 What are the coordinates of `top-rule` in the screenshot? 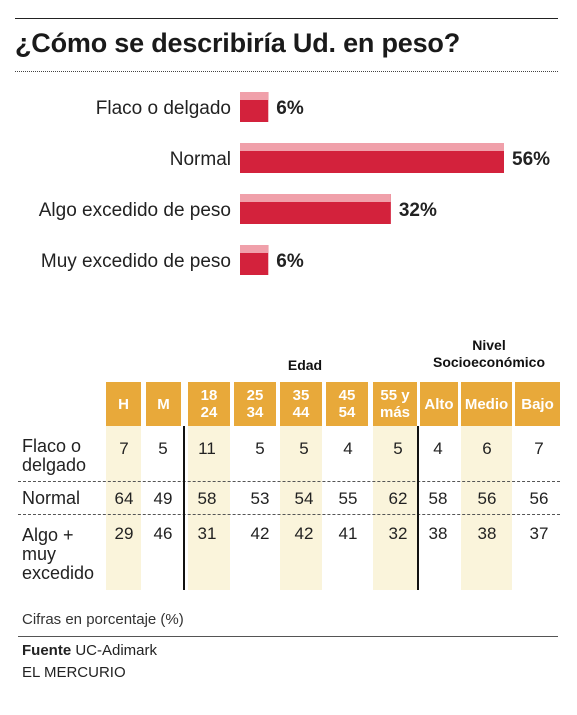 It's located at (286, 18).